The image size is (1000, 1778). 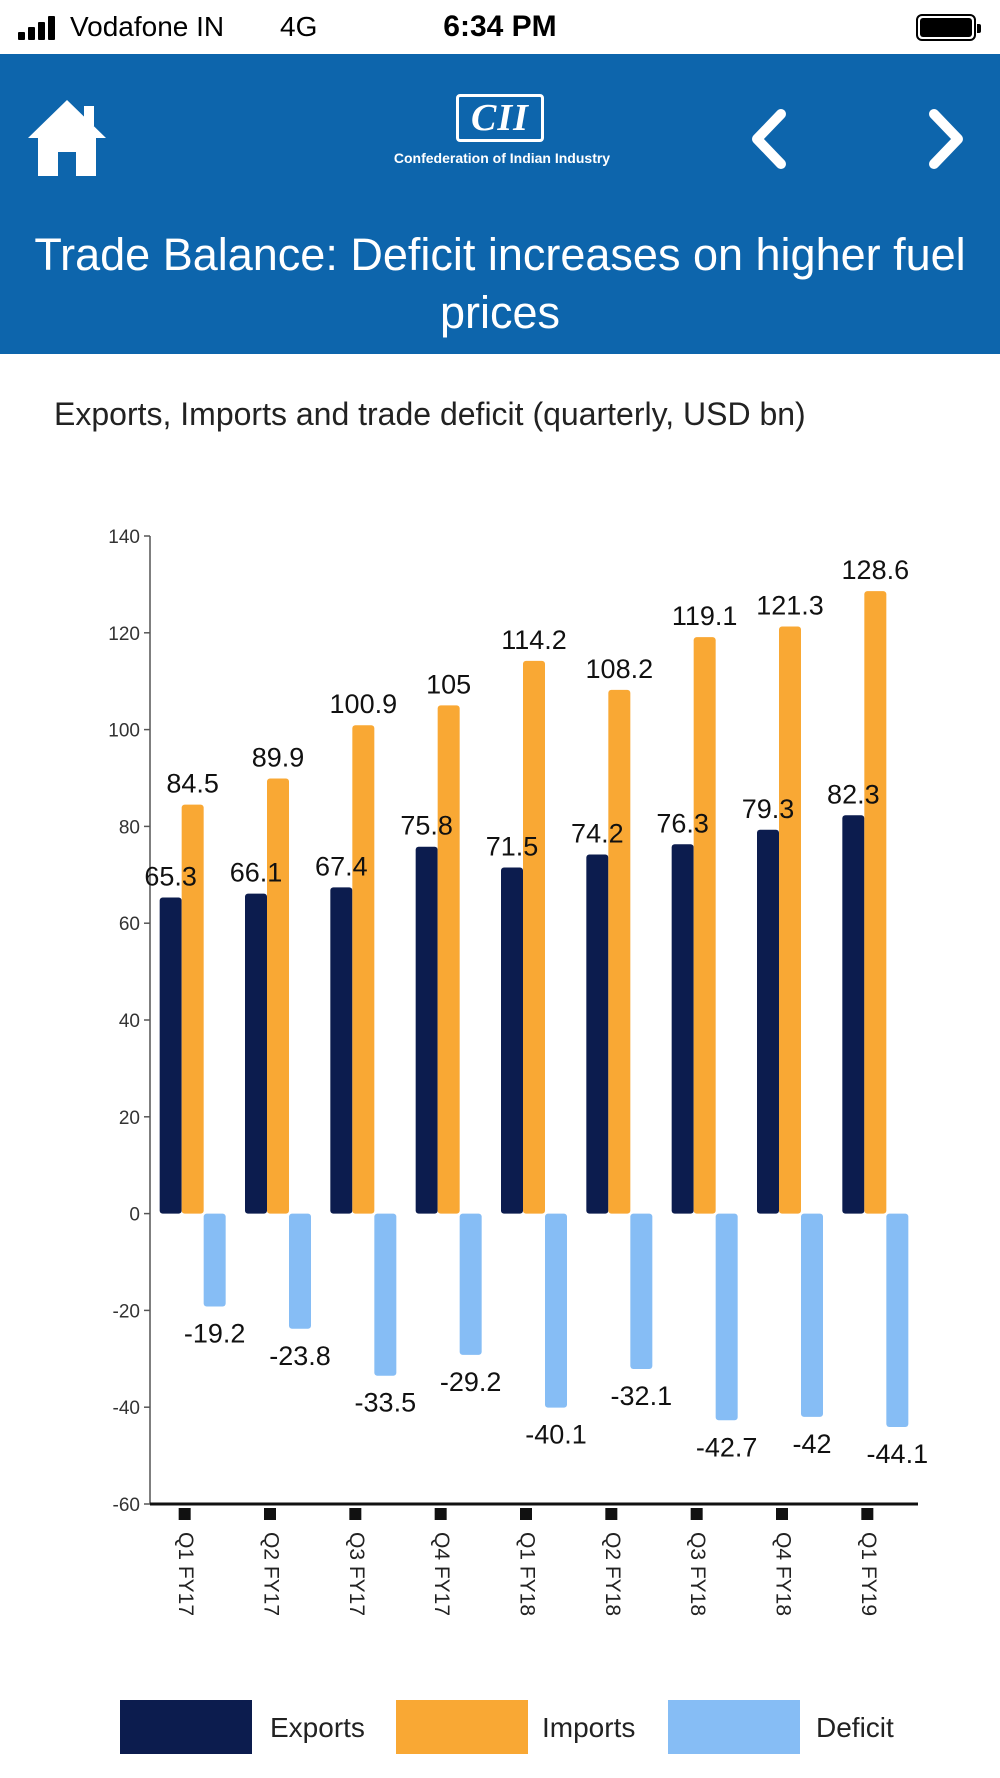 What do you see at coordinates (129, 827) in the screenshot?
I see `y-tick-label: 80` at bounding box center [129, 827].